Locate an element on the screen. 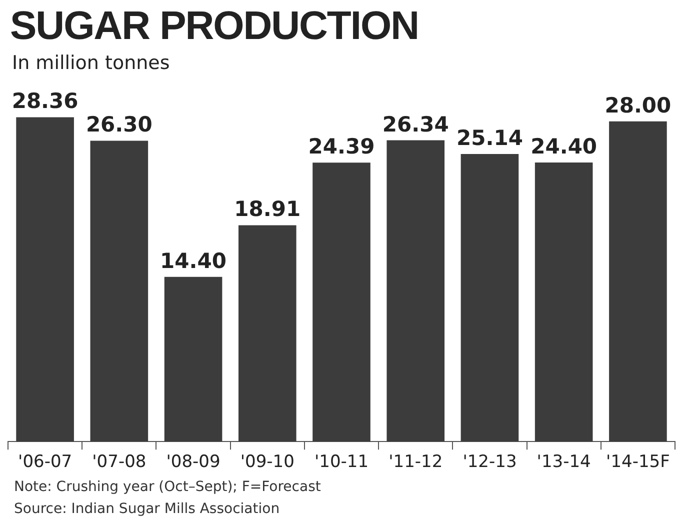  data-label: 18.91 is located at coordinates (267, 209).